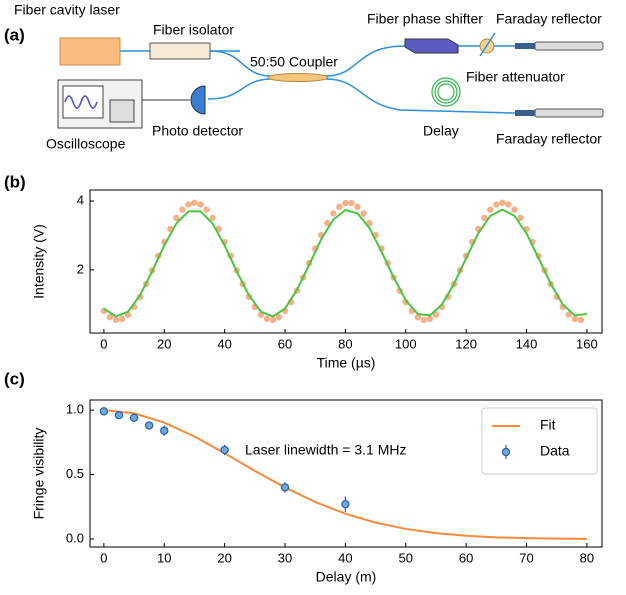 This screenshot has height=595, width=626. Describe the element at coordinates (555, 451) in the screenshot. I see `legend-label: Data` at that location.